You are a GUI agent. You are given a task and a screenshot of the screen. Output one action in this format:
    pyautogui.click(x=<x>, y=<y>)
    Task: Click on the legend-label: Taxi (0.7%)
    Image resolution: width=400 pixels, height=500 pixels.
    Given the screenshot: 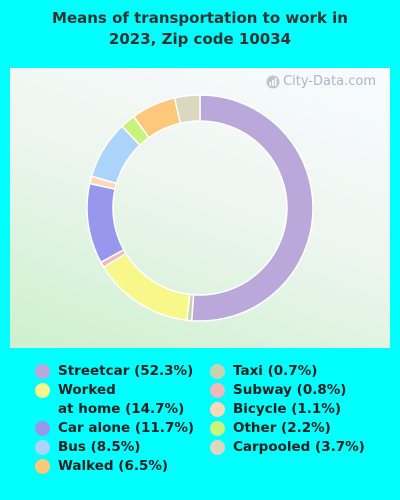 What is the action you would take?
    pyautogui.click(x=275, y=371)
    